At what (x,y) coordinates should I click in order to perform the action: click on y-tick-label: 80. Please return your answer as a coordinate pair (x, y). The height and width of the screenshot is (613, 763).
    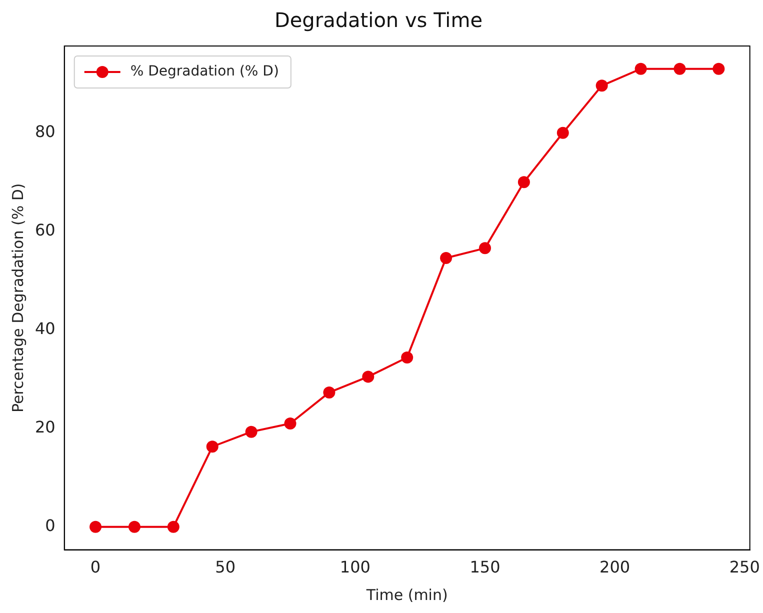
    Looking at the image, I should click on (45, 132).